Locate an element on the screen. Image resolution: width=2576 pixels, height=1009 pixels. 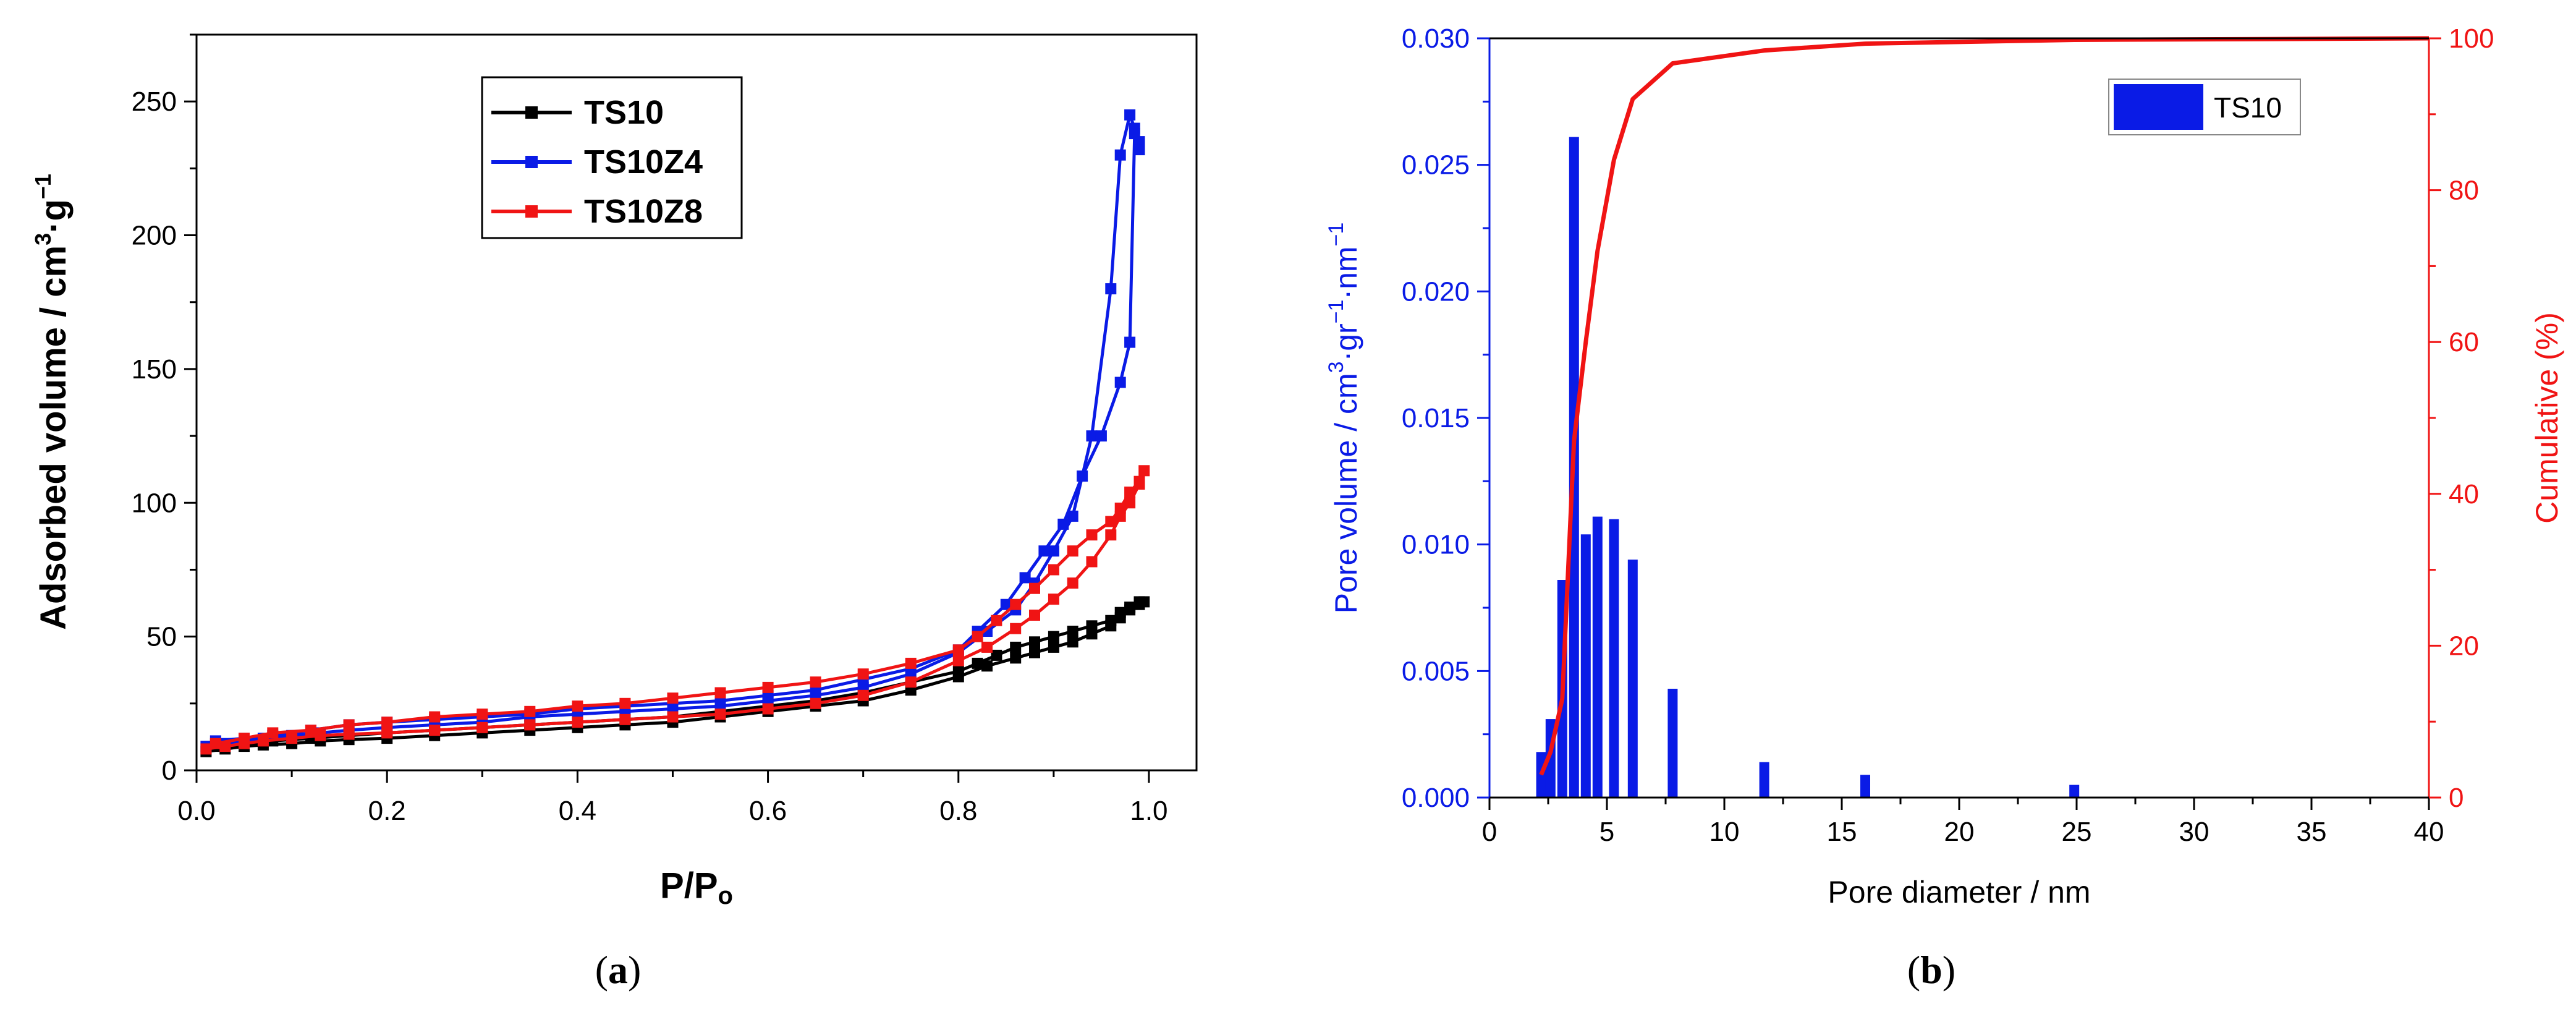
a-y-tick-label-2: 100 is located at coordinates (154, 503).